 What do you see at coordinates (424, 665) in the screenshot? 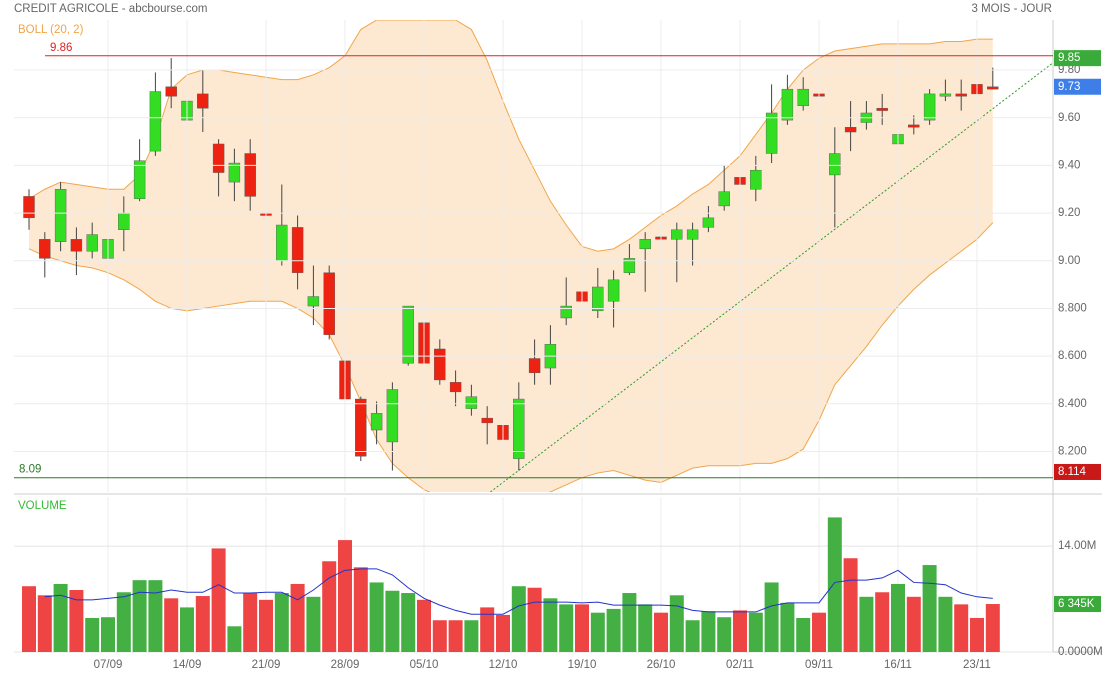
I see `x-tick-label: 05/10` at bounding box center [424, 665].